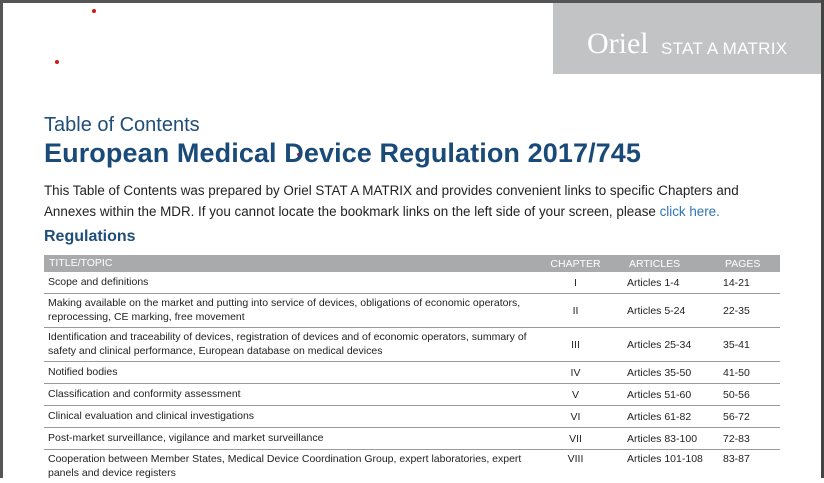 The image size is (824, 483). What do you see at coordinates (736, 438) in the screenshot?
I see `row-pages: 72-83` at bounding box center [736, 438].